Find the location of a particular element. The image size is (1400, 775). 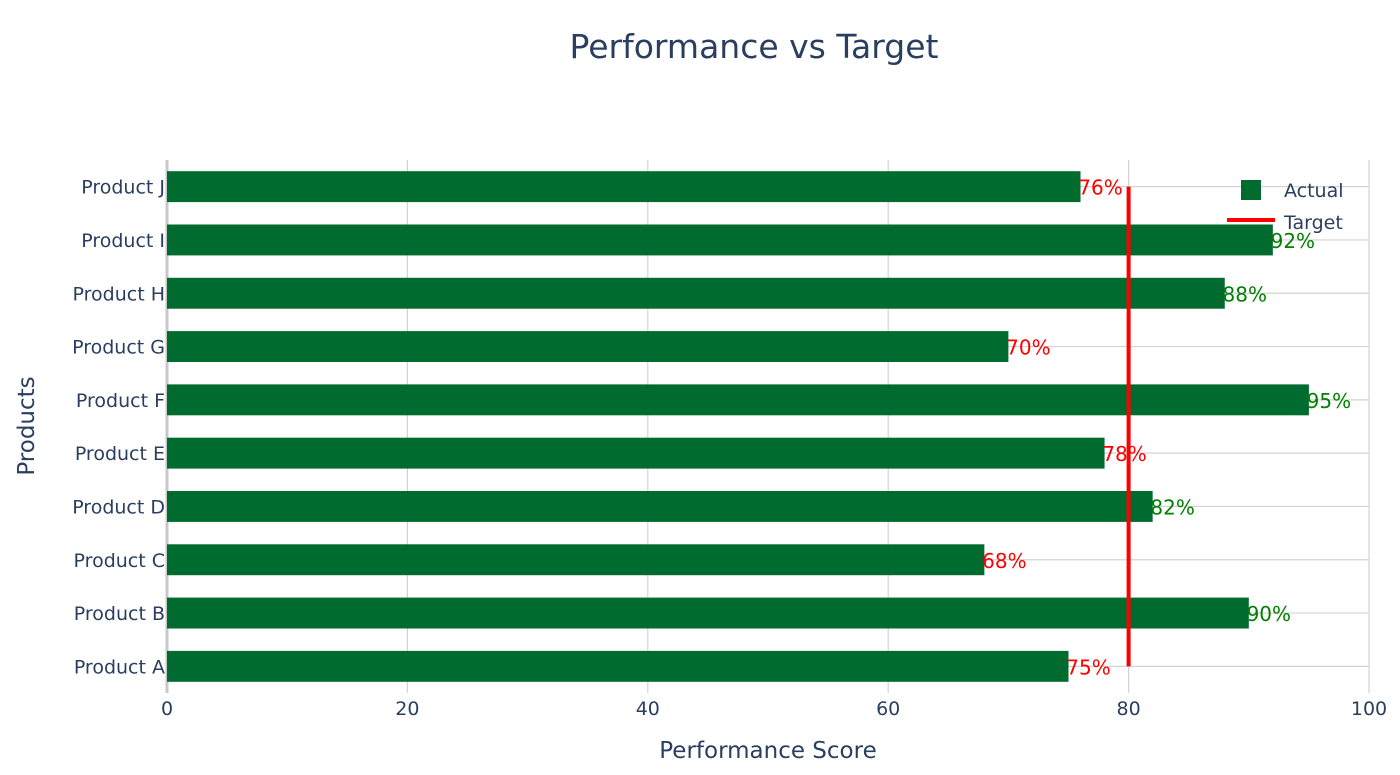

y-tick-label: Product H is located at coordinates (119, 294).